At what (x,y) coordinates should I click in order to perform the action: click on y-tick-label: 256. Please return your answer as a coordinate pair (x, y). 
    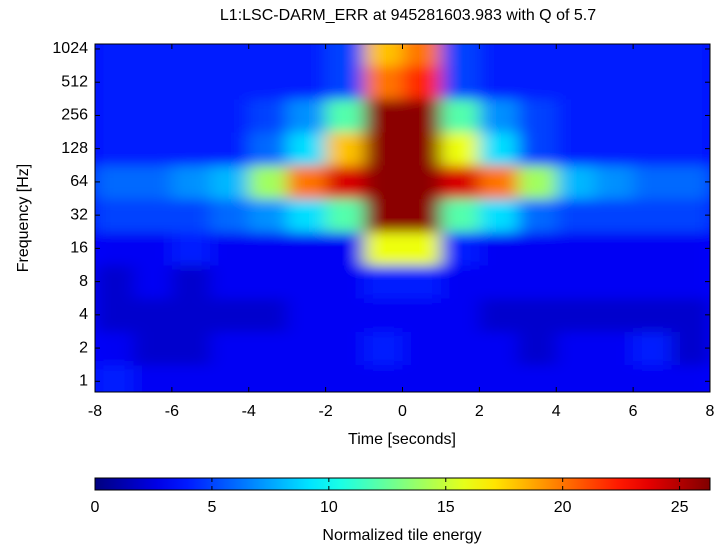
    Looking at the image, I should click on (74, 115).